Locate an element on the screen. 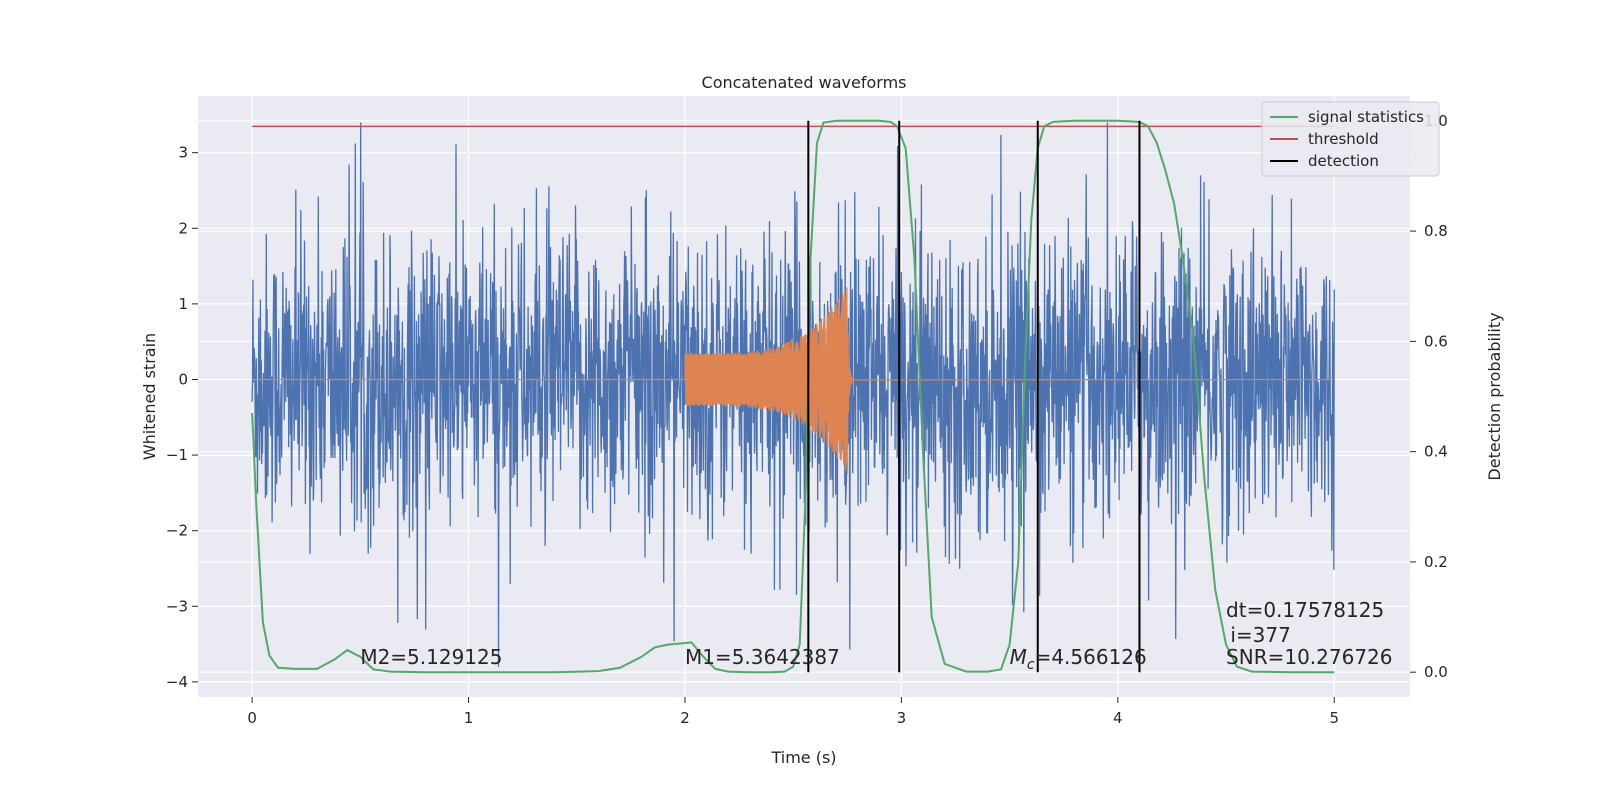 The image size is (1600, 800). legend-entry-0: signal statistics is located at coordinates (1366, 117).